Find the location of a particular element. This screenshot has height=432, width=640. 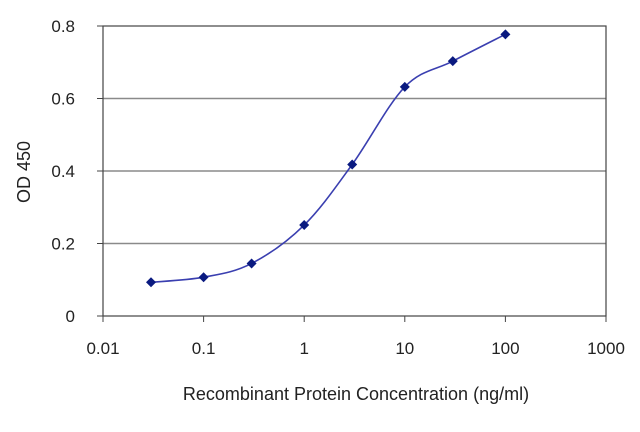

y-axis-title: OD 450 is located at coordinates (24, 172).